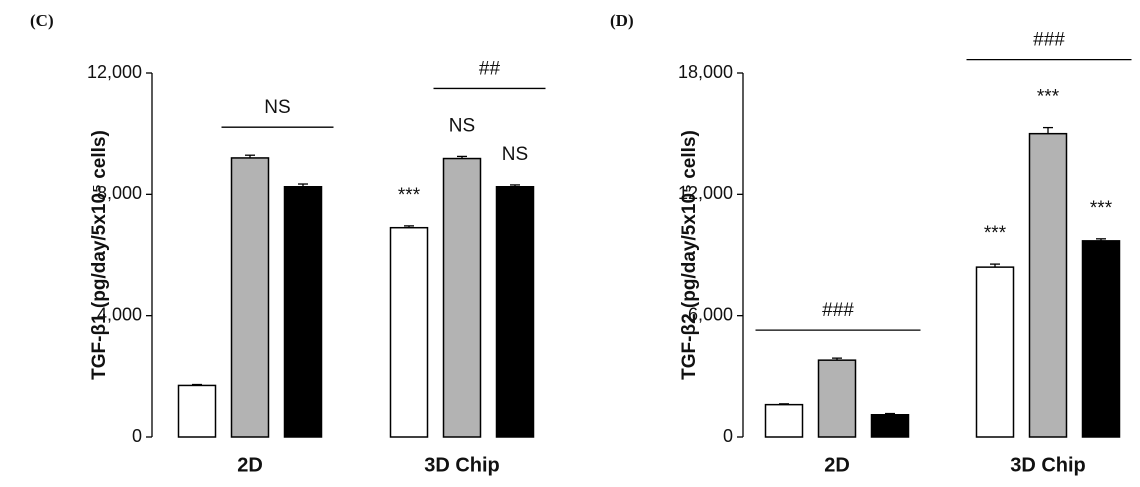  I want to click on panel-label: (C), so click(42, 20).